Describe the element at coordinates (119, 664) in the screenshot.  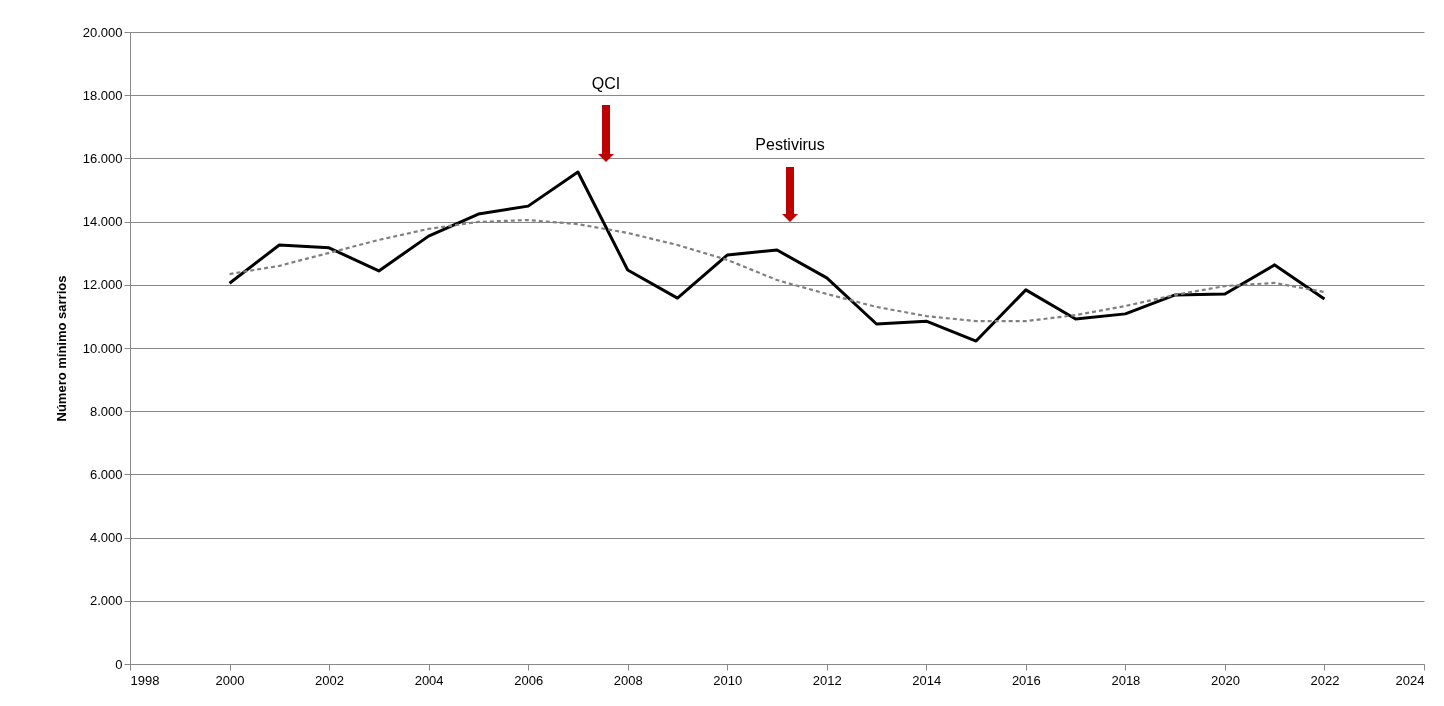
I see `y-tick-label: 0` at that location.